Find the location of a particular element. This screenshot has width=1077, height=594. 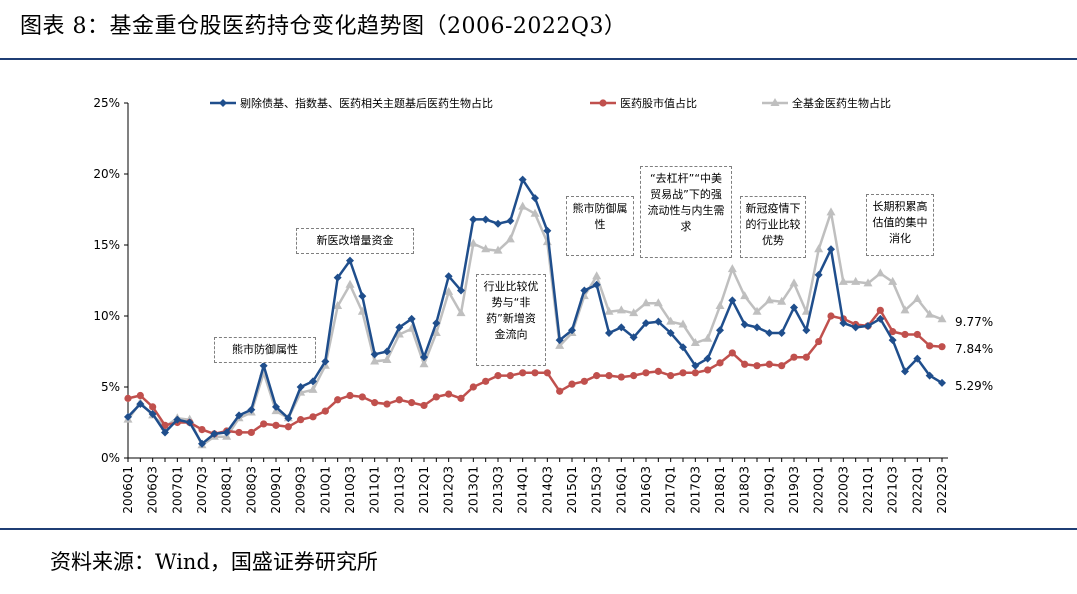

y-tick-label: 15% is located at coordinates (106, 245).